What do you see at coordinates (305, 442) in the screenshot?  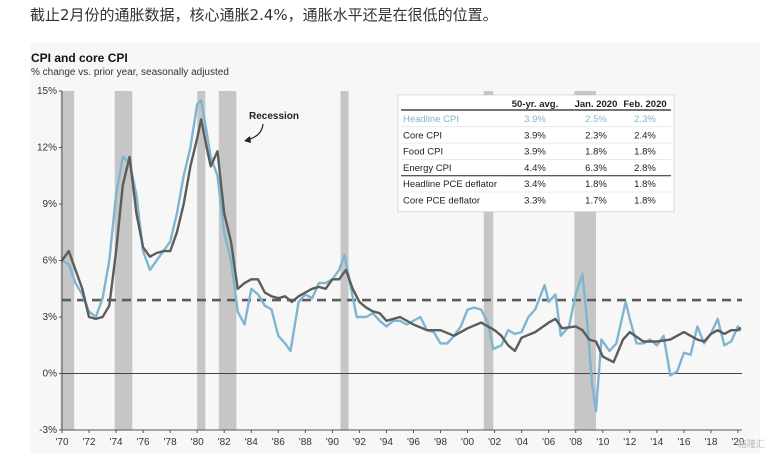 I see `x-tick-label: '88` at bounding box center [305, 442].